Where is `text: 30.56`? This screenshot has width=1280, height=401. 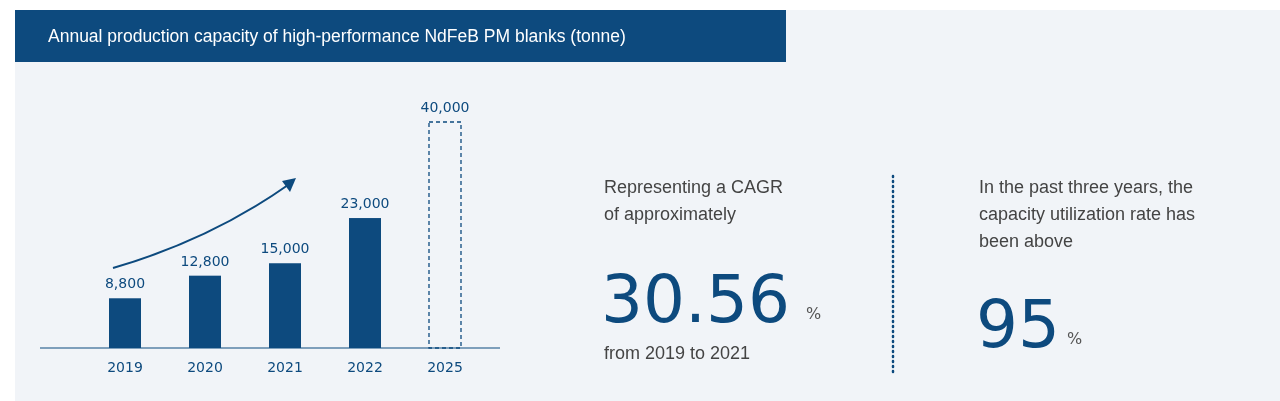
text: 30.56 is located at coordinates (695, 299).